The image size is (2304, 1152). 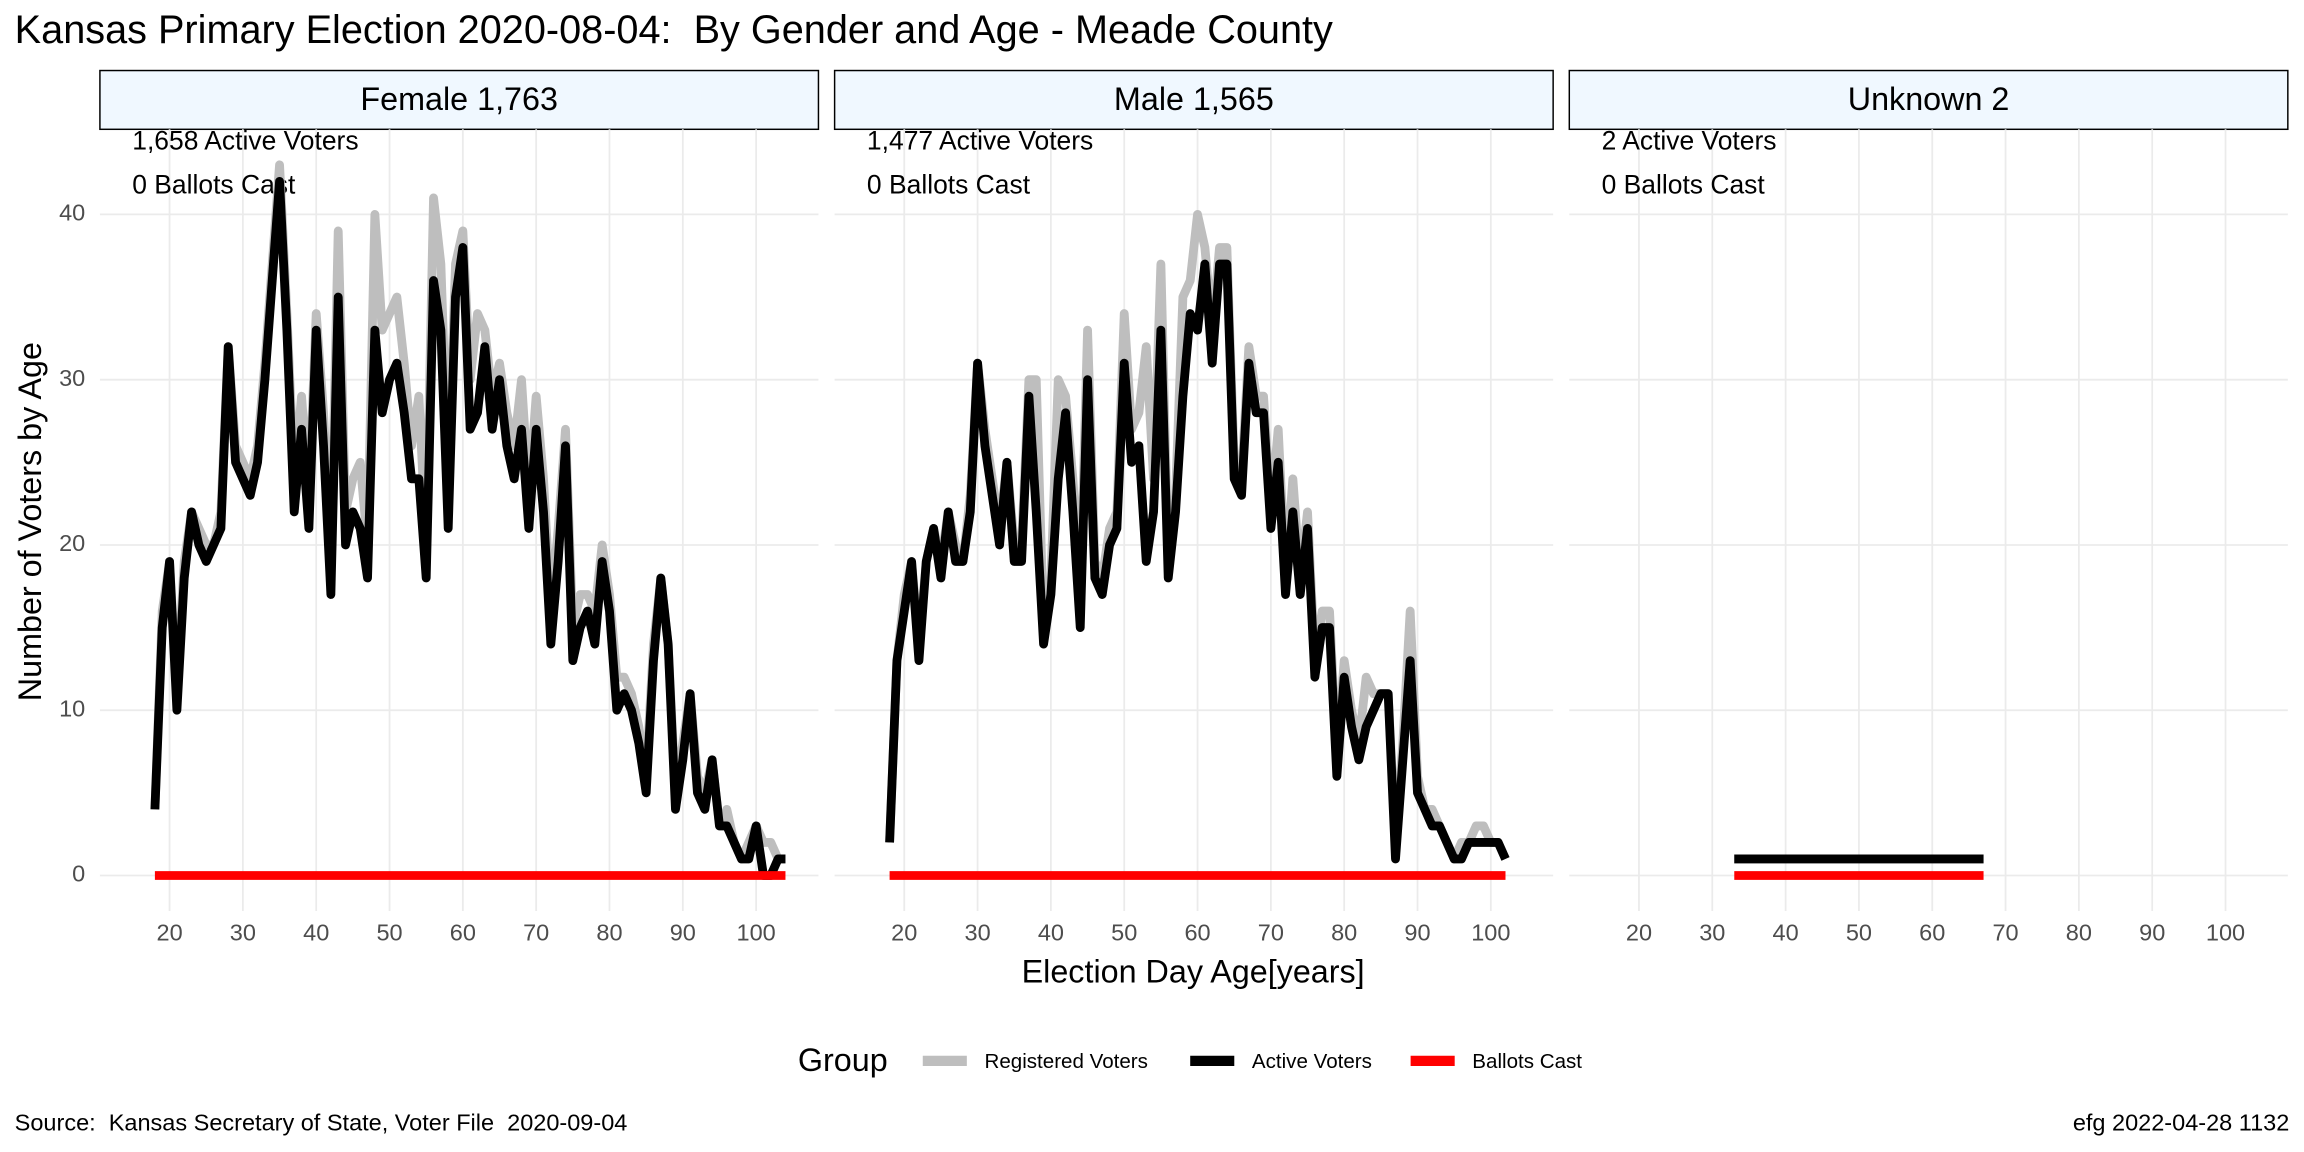 I want to click on legend-label: Active Voters, so click(x=1312, y=1061).